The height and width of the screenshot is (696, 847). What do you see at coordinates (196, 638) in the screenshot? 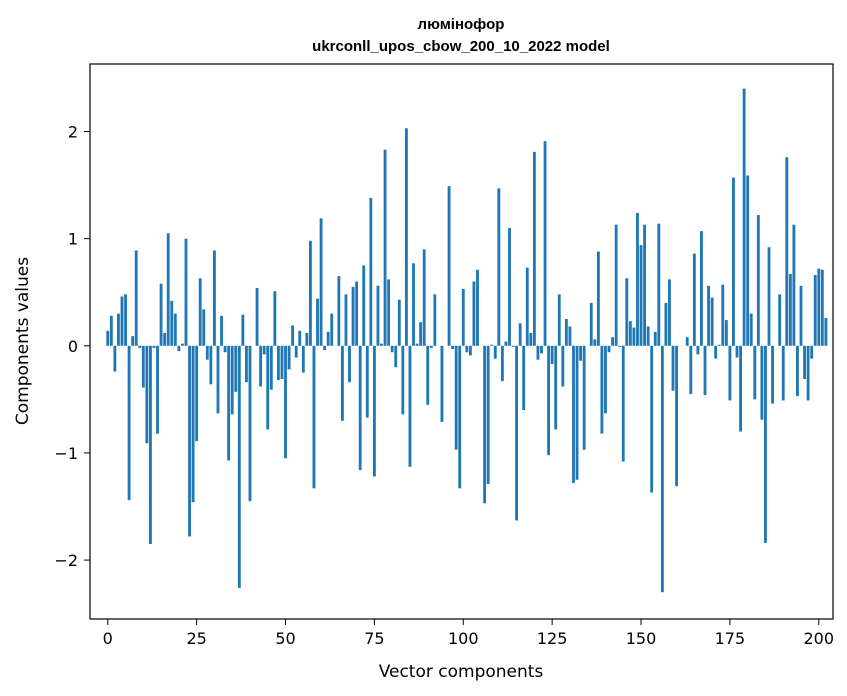
I see `x-tick-label: 25` at bounding box center [196, 638].